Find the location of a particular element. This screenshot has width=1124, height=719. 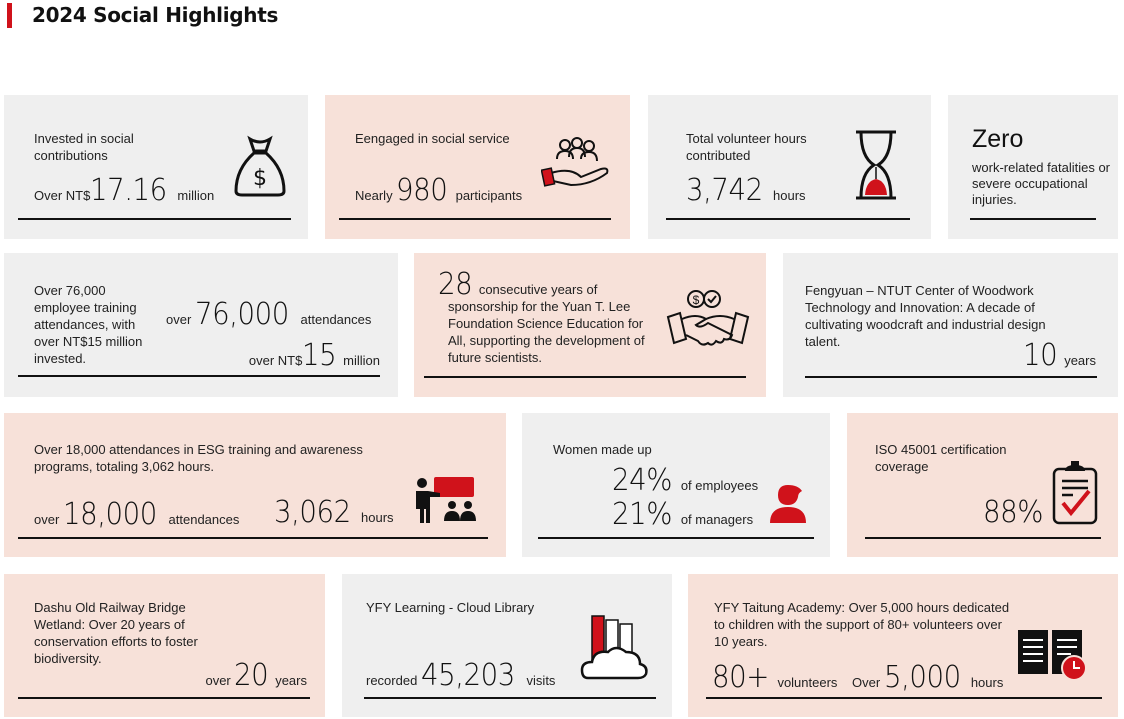

value-prefix: Nearly is located at coordinates (374, 195).